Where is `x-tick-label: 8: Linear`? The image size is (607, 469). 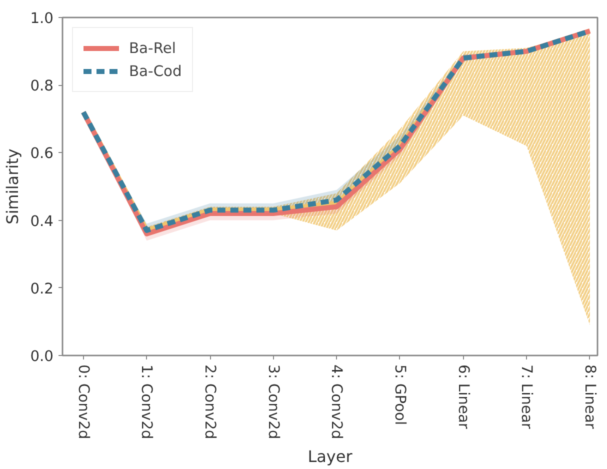
x-tick-label: 8: Linear is located at coordinates (589, 397).